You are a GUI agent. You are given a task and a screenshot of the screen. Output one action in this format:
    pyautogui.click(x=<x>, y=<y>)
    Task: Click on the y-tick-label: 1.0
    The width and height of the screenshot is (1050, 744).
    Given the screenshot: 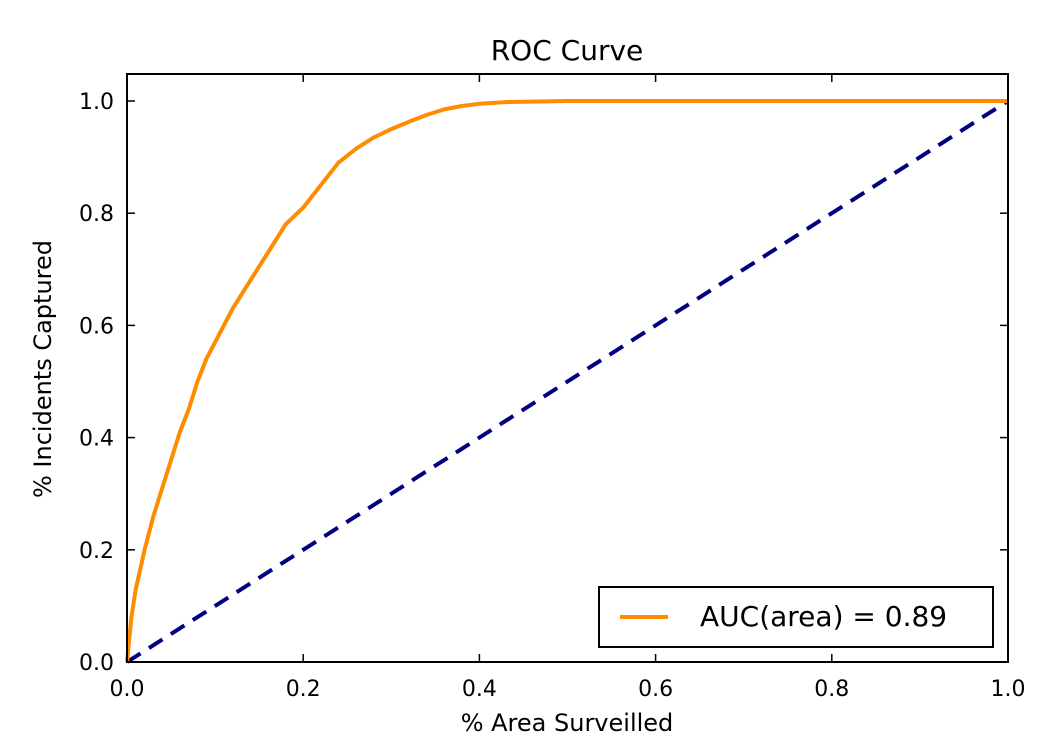 What is the action you would take?
    pyautogui.click(x=96, y=102)
    